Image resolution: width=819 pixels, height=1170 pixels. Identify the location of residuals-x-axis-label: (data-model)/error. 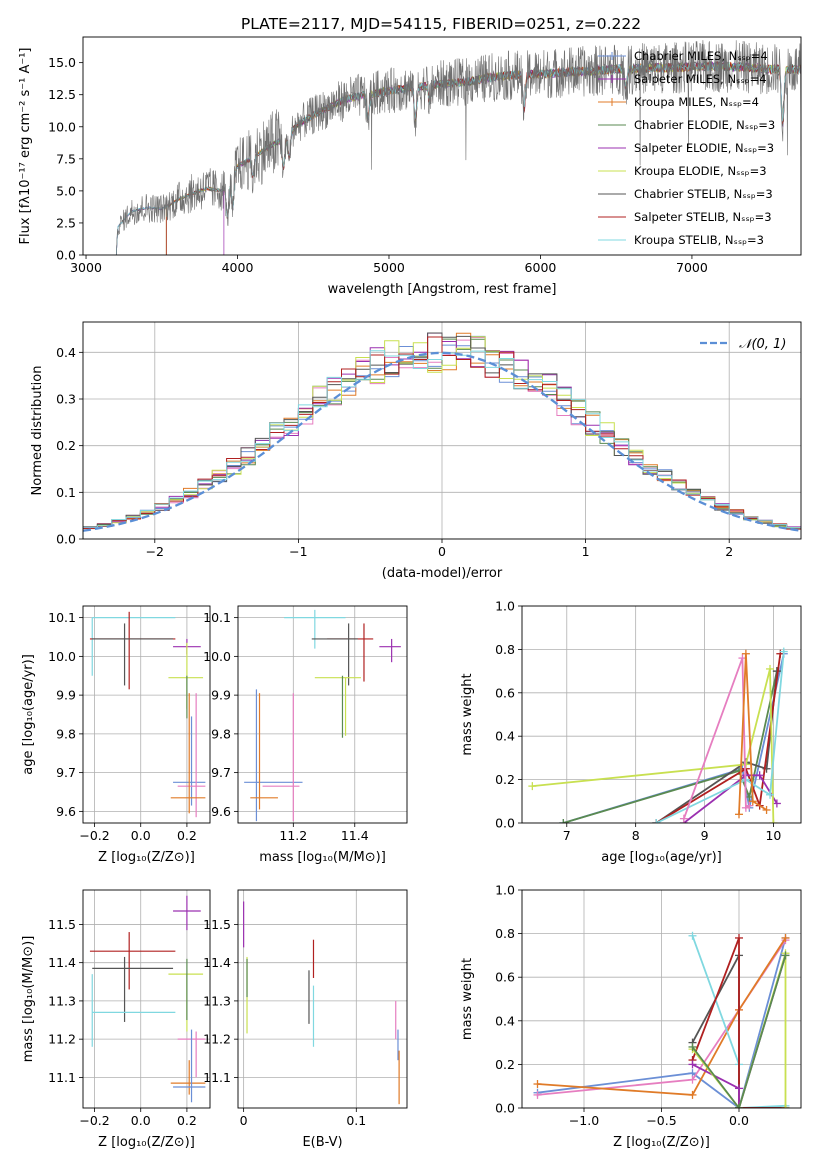
(442, 573).